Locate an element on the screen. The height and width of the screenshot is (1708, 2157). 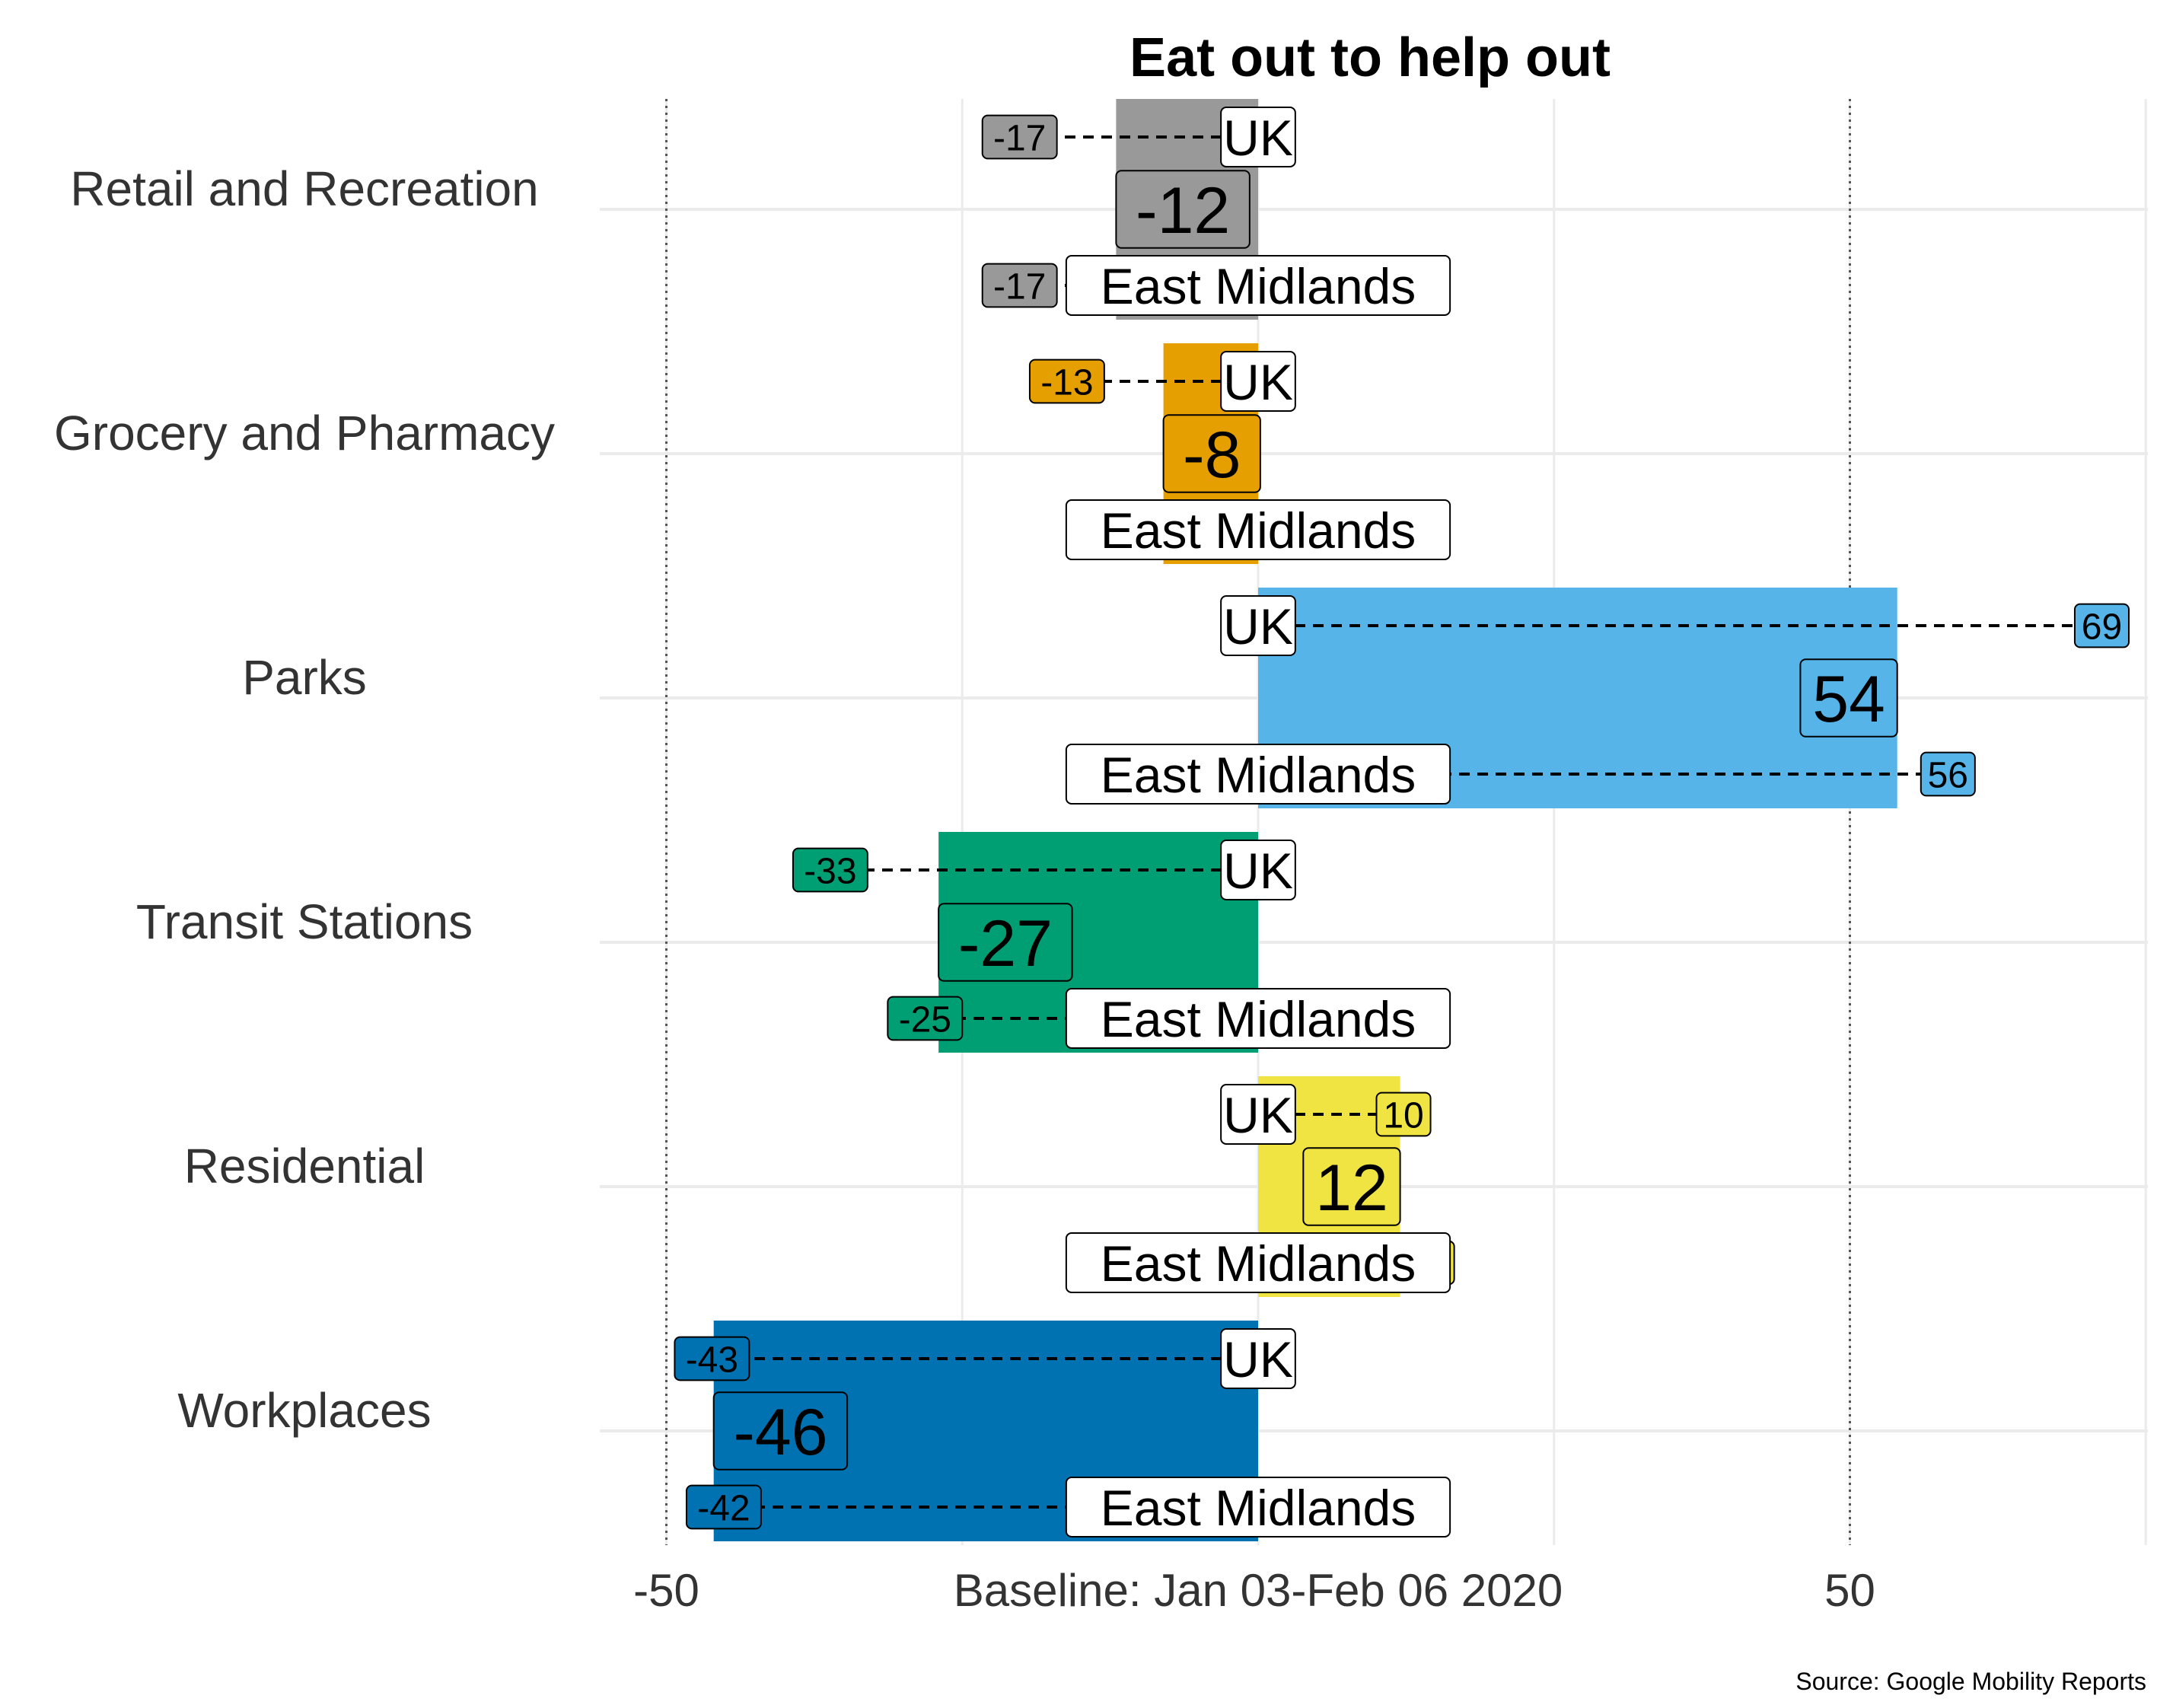
uk-value-label: 10 is located at coordinates (1404, 1114).